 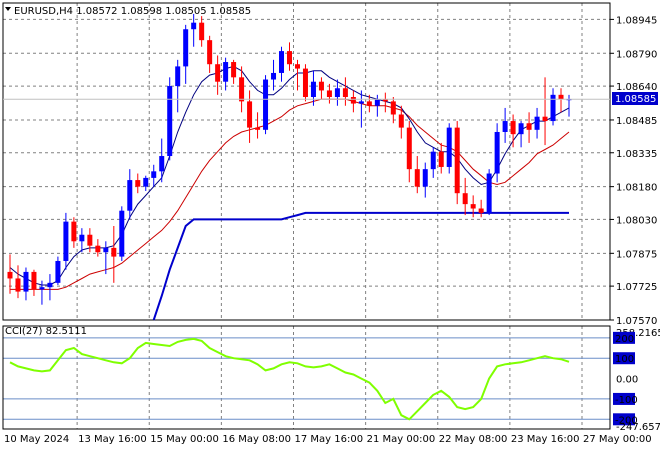 What do you see at coordinates (36, 439) in the screenshot?
I see `time-tick-label: 10 May 2024` at bounding box center [36, 439].